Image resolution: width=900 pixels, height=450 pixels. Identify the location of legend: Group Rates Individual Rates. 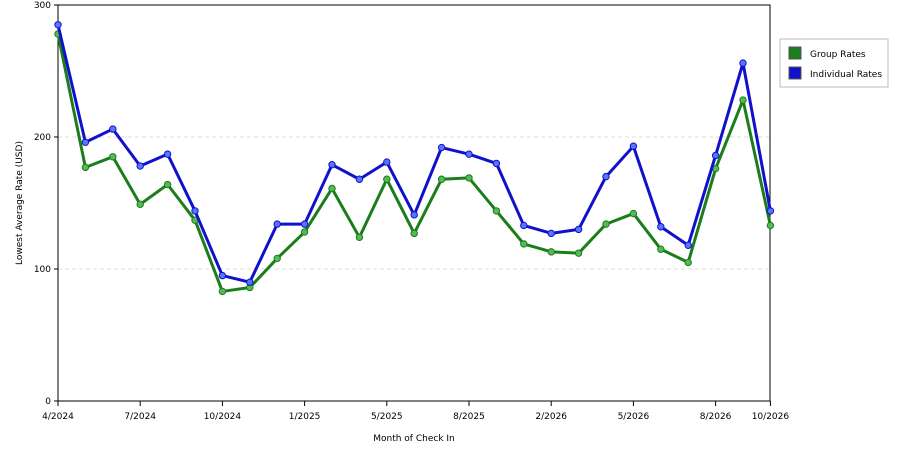
(834, 63).